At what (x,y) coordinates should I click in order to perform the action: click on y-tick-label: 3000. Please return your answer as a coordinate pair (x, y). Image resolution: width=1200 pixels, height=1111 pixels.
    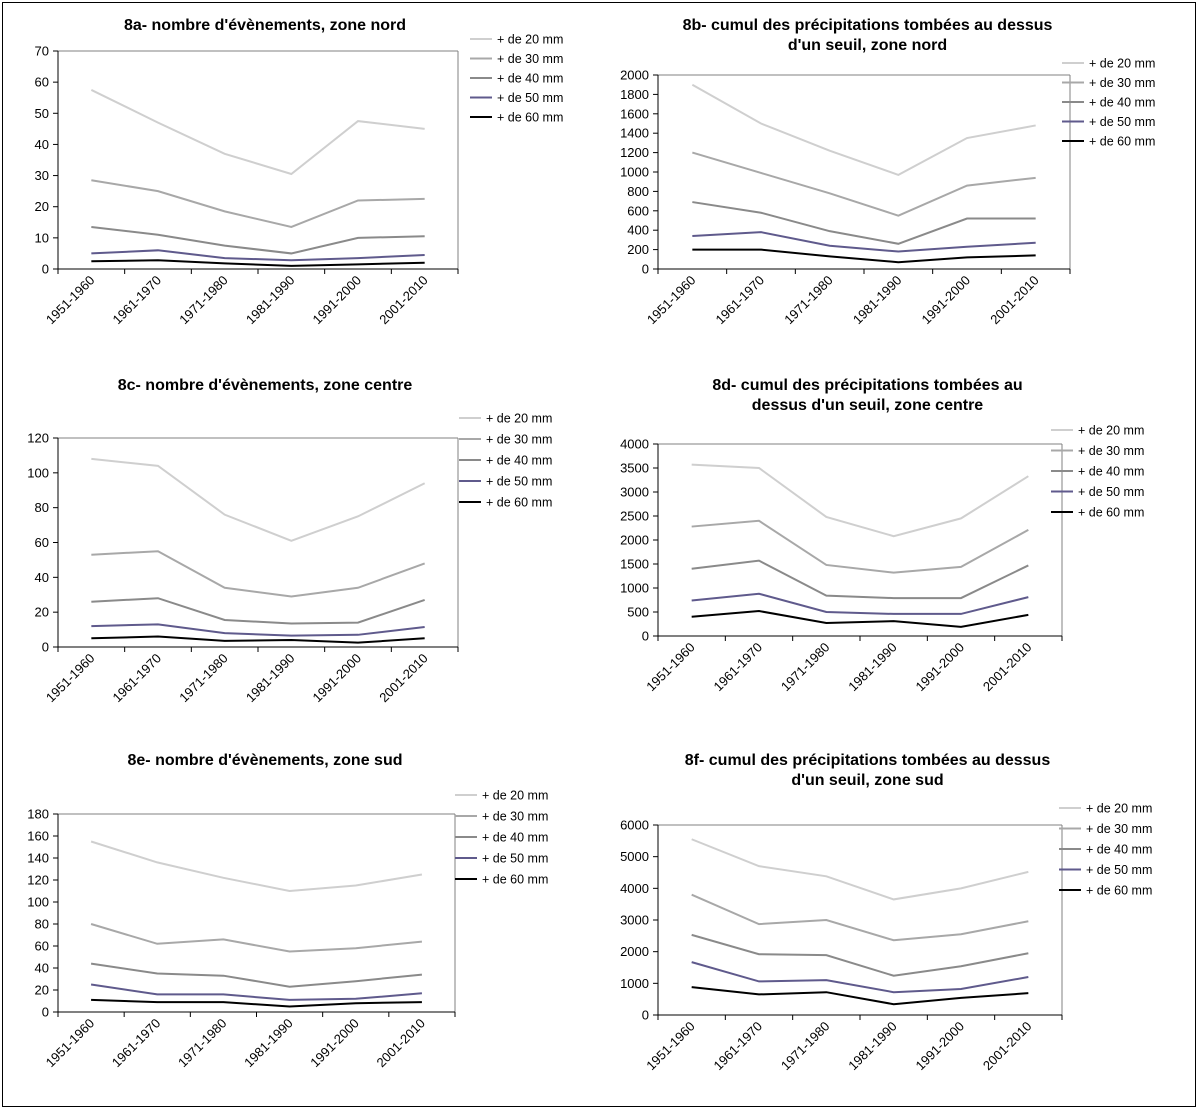
    Looking at the image, I should click on (634, 920).